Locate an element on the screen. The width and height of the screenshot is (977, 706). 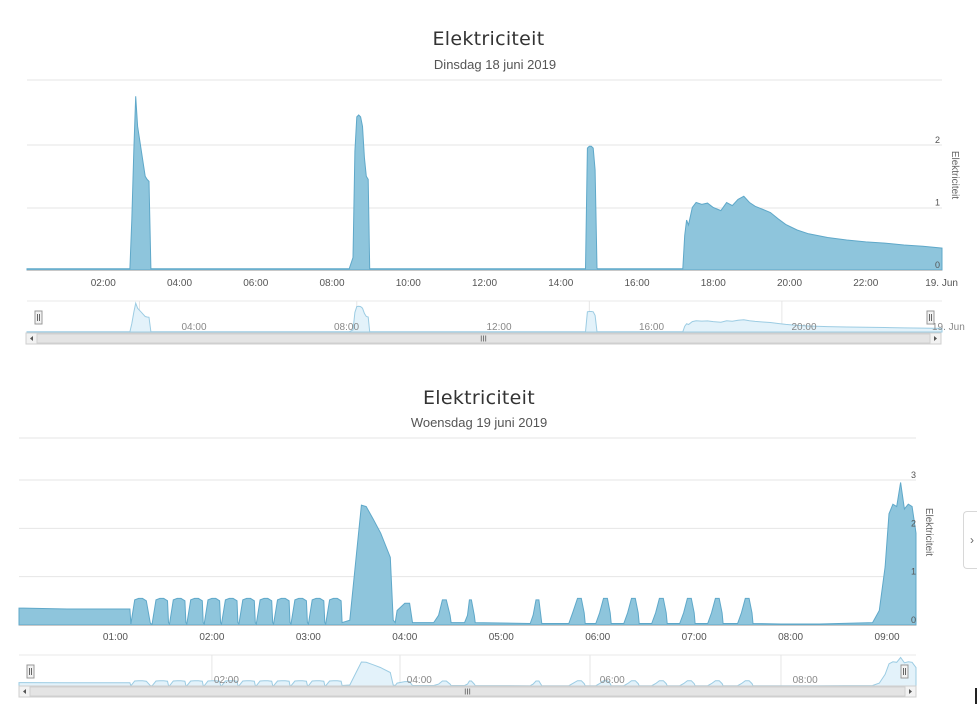
navigator-label: 02:00 is located at coordinates (226, 680).